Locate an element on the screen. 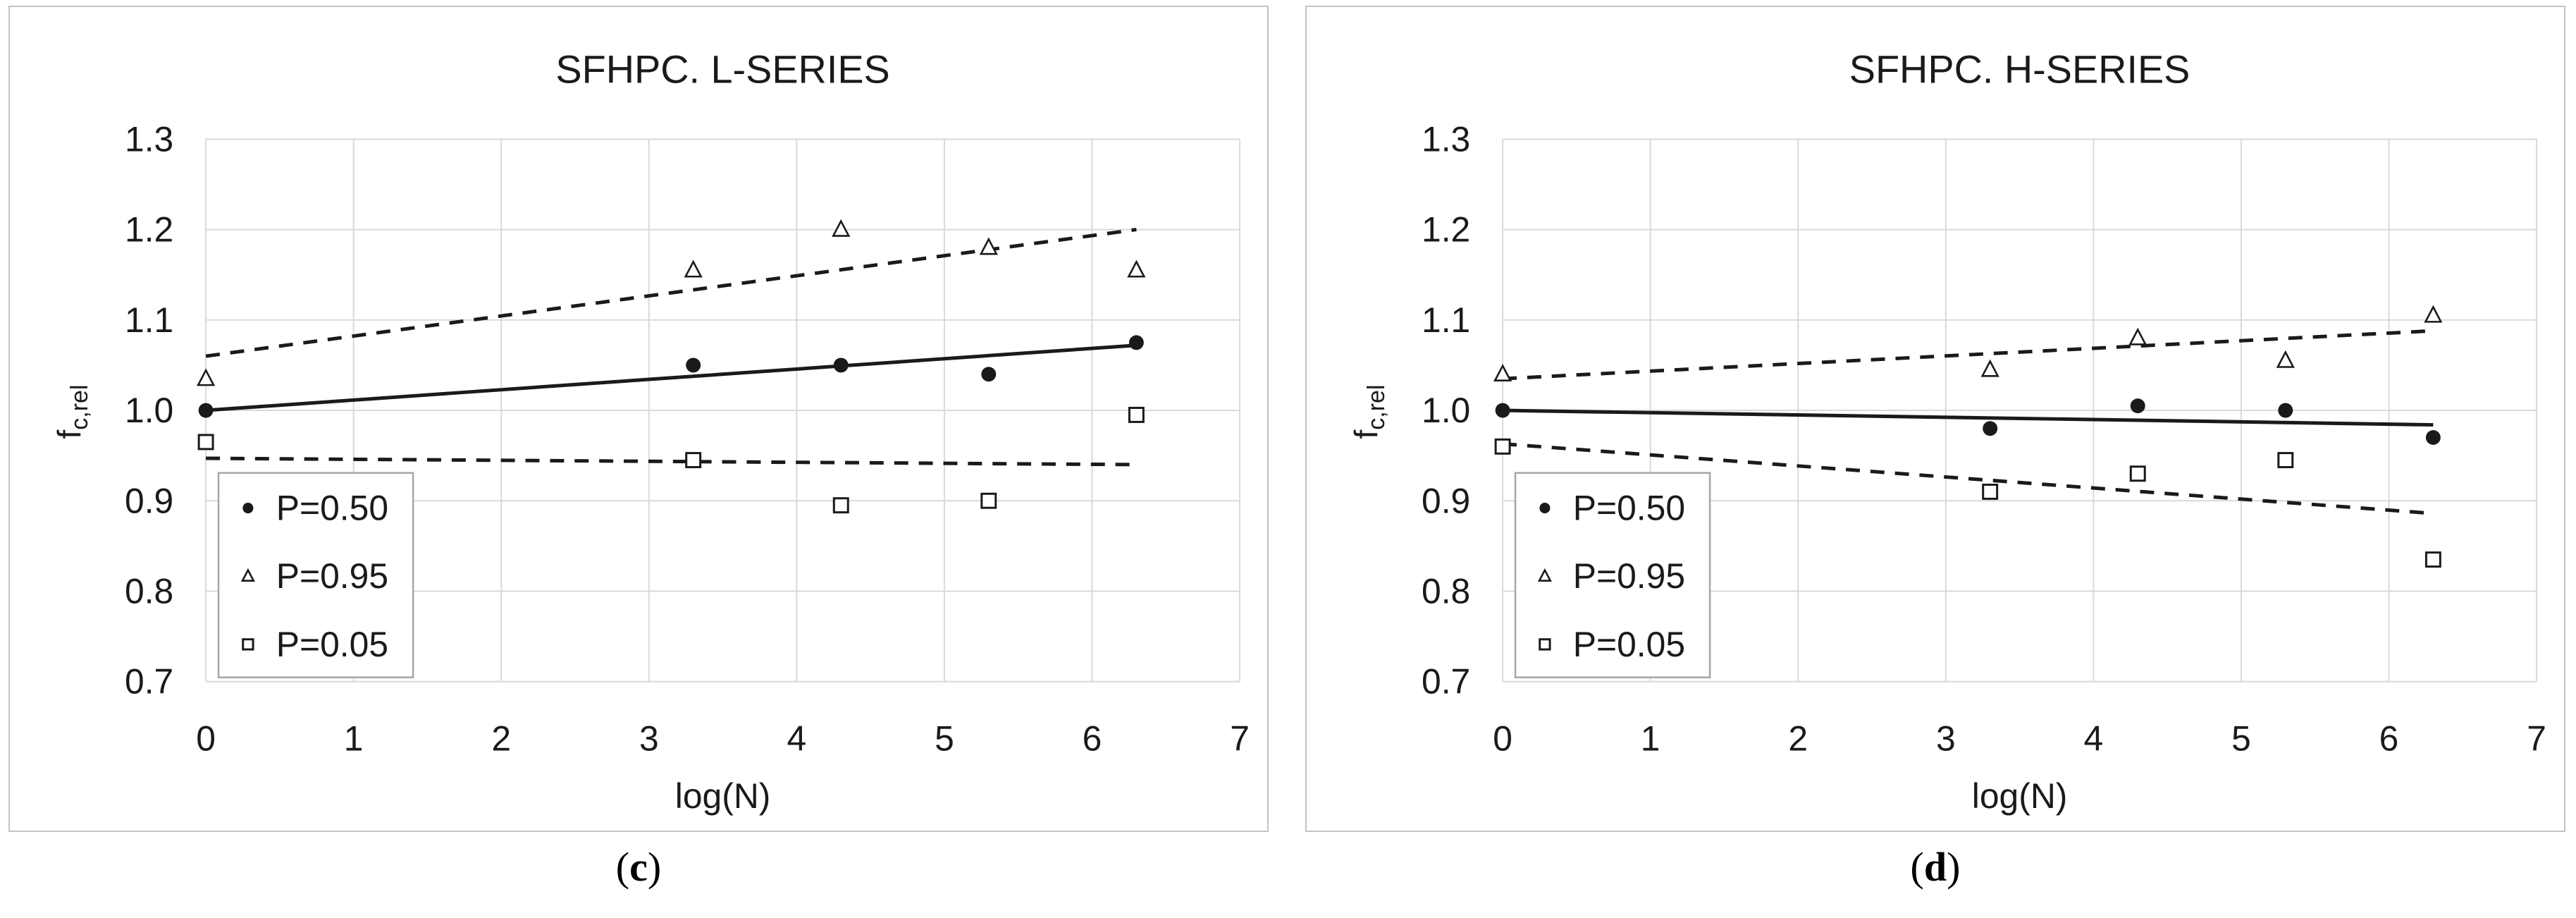  subfigure-caption-c: (c) is located at coordinates (638, 867).